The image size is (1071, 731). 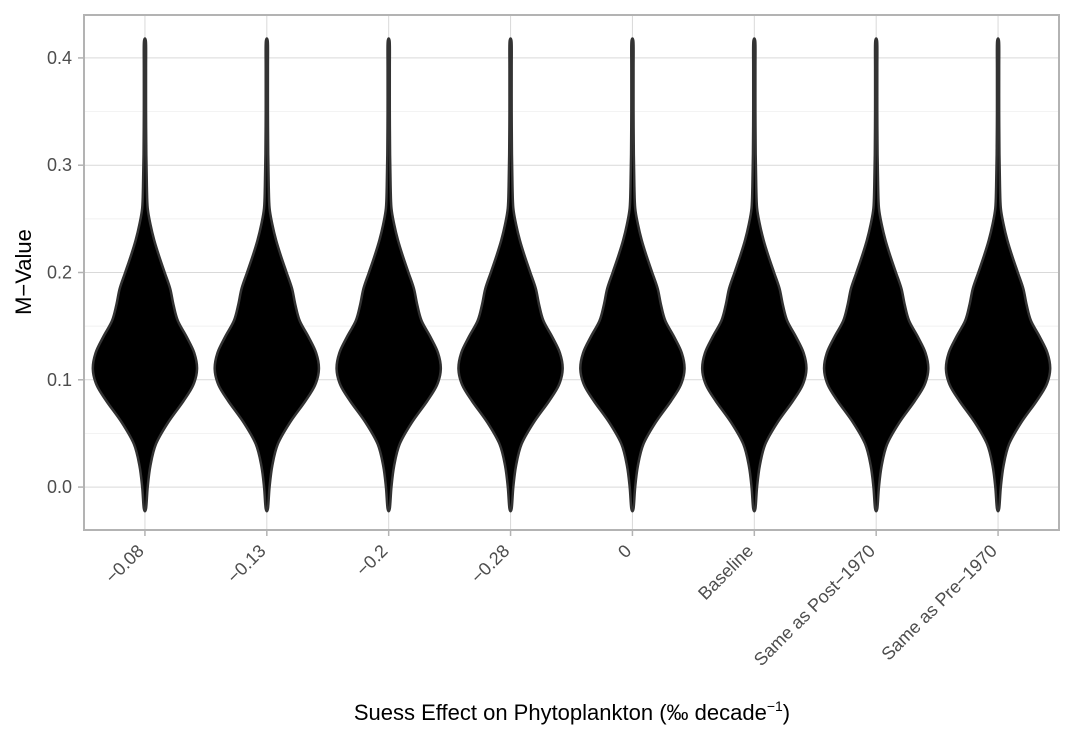 I want to click on x-axis-title-close: ), so click(x=786, y=712).